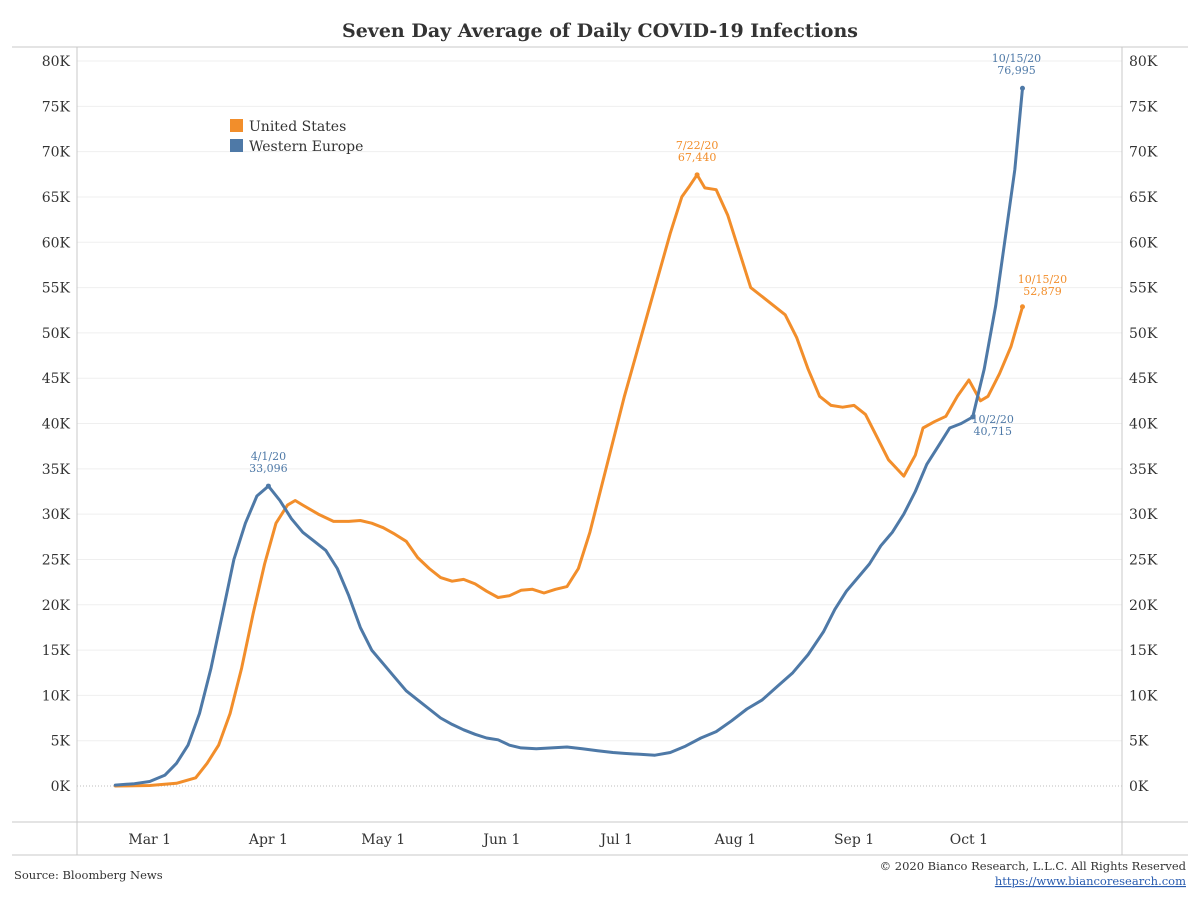 The image size is (1200, 900). Describe the element at coordinates (56, 696) in the screenshot. I see `y-tick-label-left: 10K` at that location.